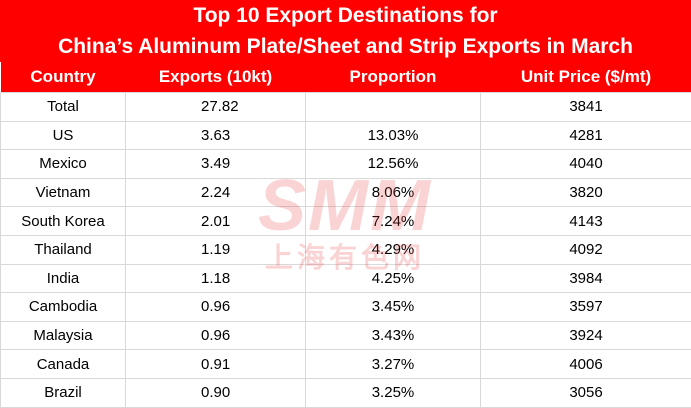 The image size is (691, 408). Describe the element at coordinates (586, 278) in the screenshot. I see `table-cell: 3984` at that location.